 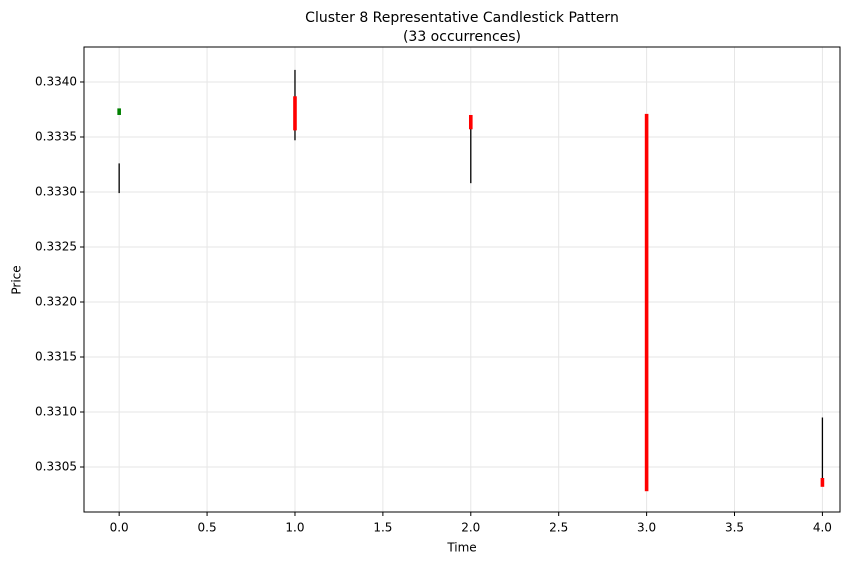 I want to click on x-tick-label: 2.5, so click(x=558, y=528).